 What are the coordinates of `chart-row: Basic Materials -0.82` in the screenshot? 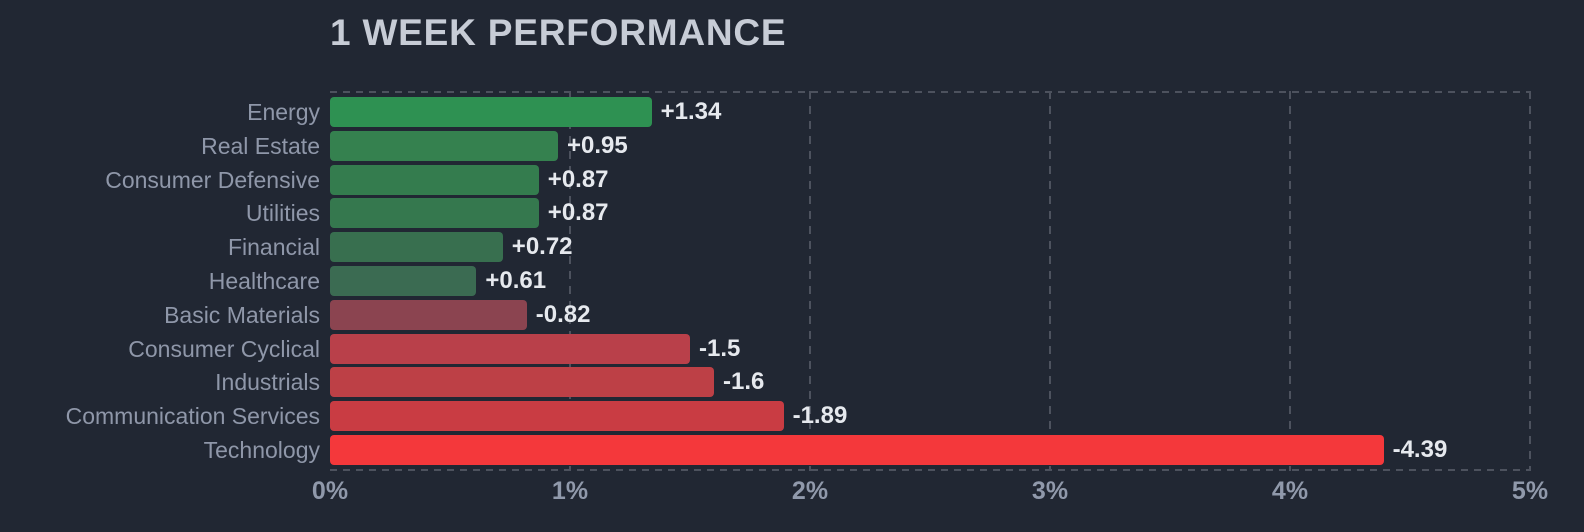 It's located at (847, 314).